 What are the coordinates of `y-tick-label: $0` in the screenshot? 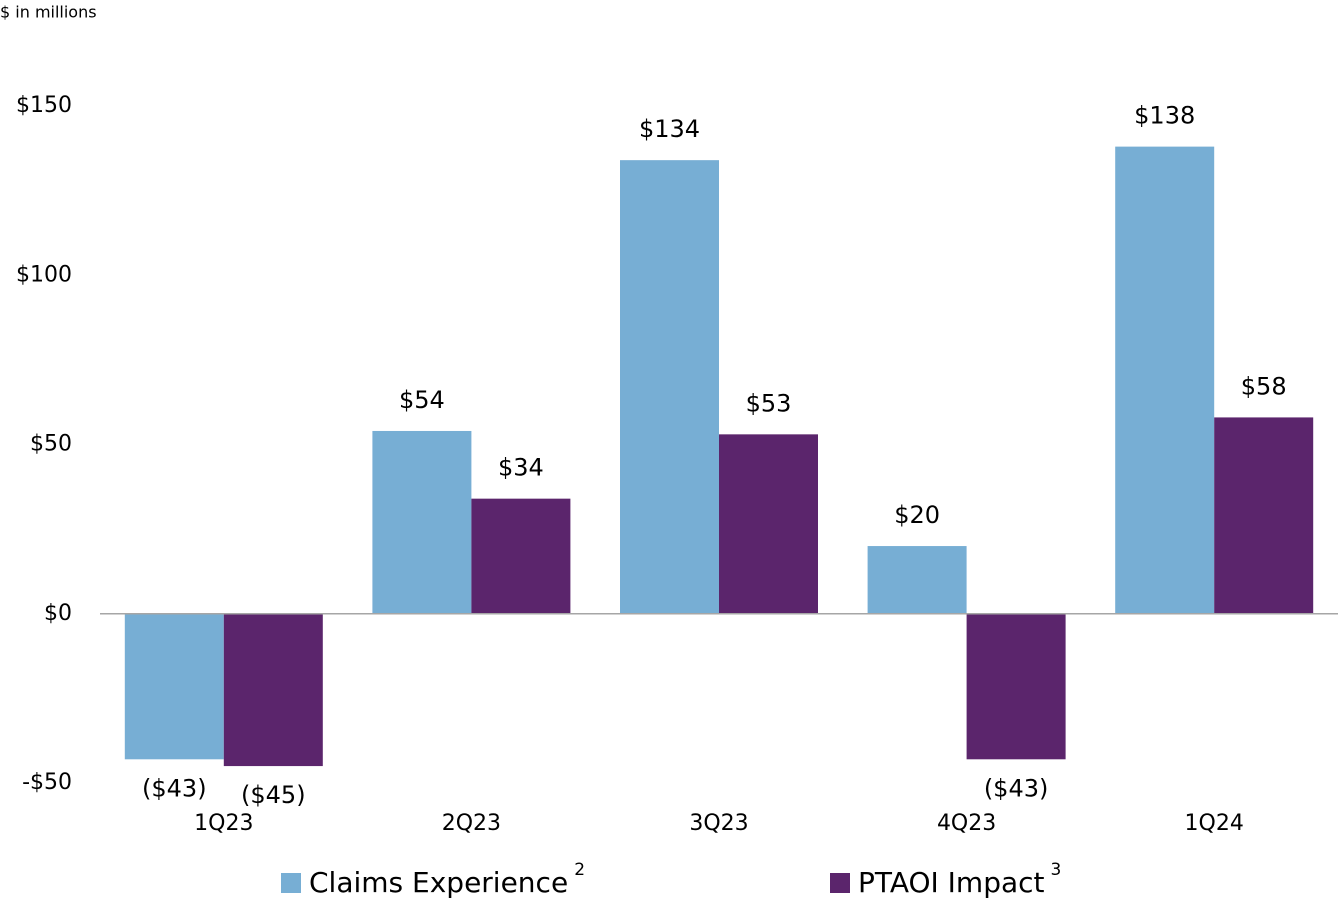 It's located at (58, 613).